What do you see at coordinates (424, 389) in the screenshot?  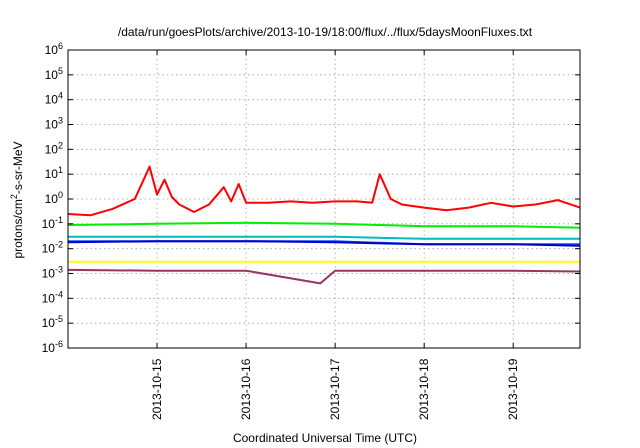 I see `x-tick-label: 2013-10-18` at bounding box center [424, 389].